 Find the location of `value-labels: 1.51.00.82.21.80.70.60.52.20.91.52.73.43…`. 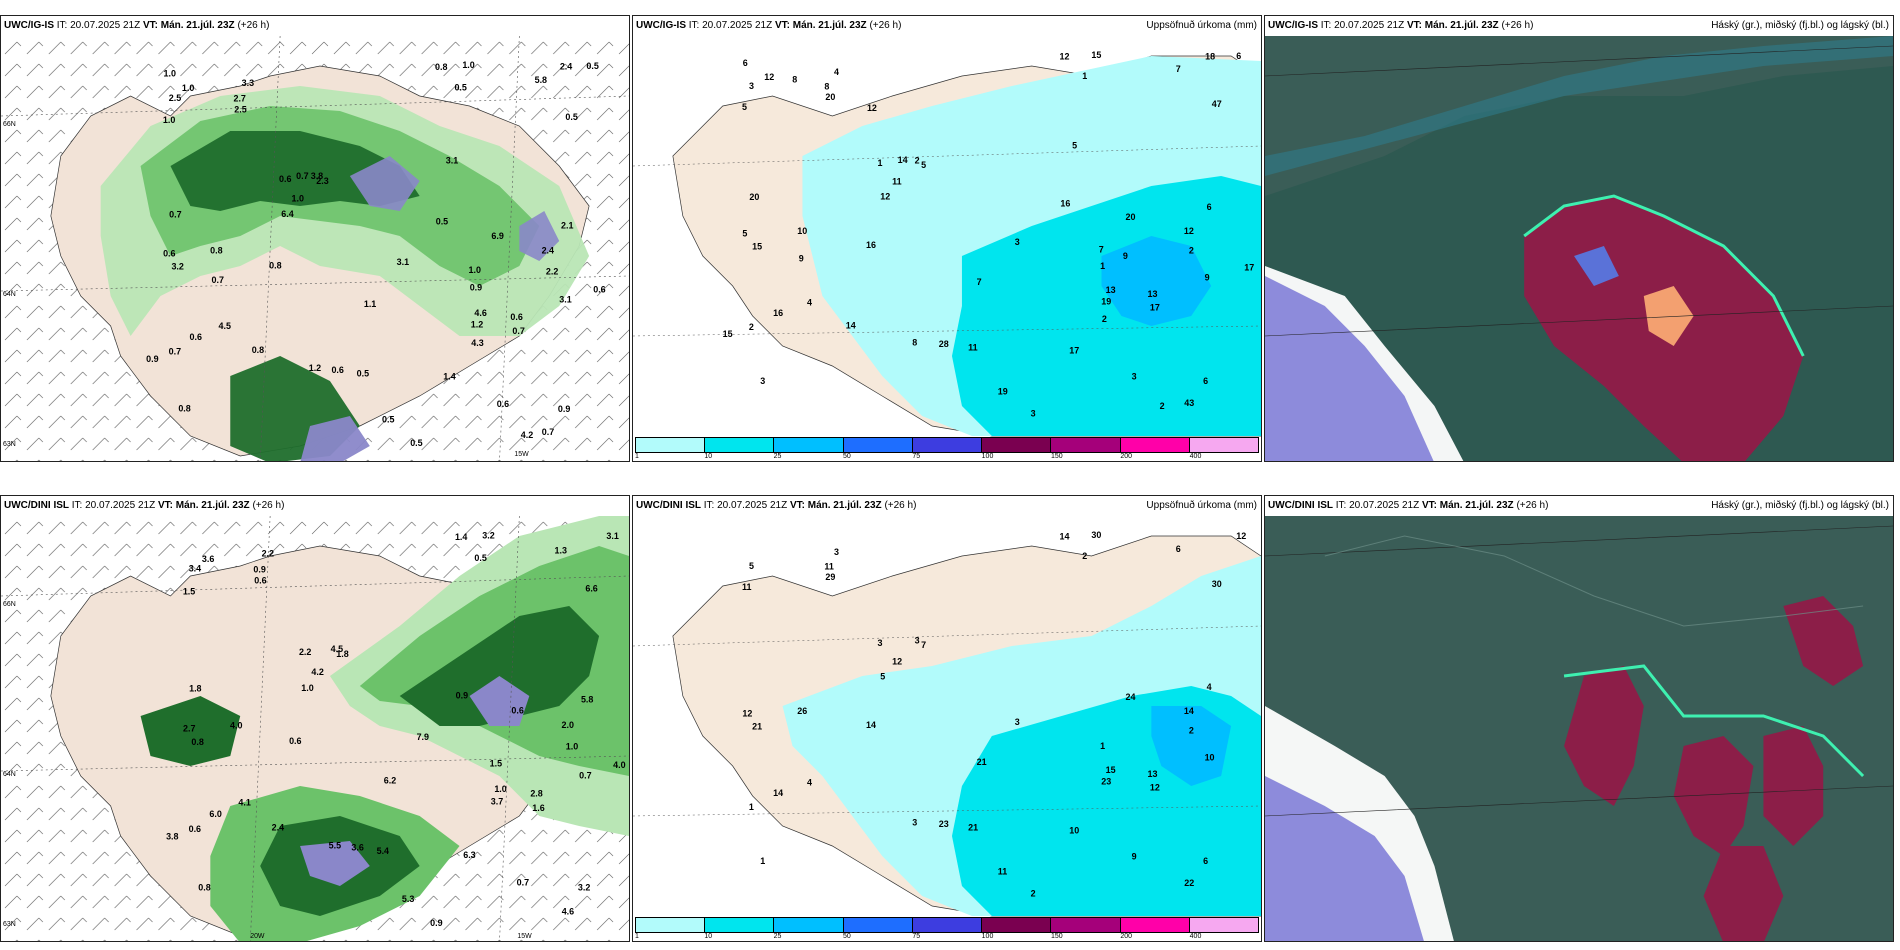

value-labels: 1.51.00.82.21.80.70.60.52.20.91.52.73.43… is located at coordinates (396, 729).